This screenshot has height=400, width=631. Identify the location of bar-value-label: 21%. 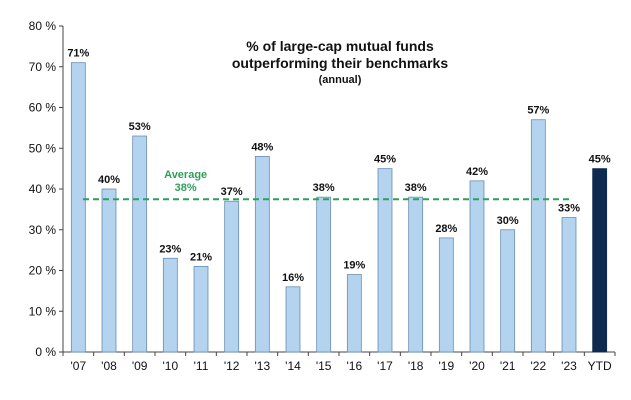
(201, 257).